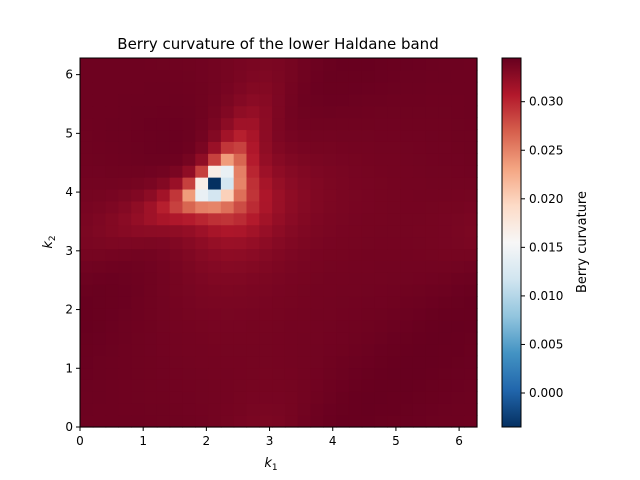 Image resolution: width=640 pixels, height=480 pixels. Describe the element at coordinates (511, 242) in the screenshot. I see `colorbar` at that location.